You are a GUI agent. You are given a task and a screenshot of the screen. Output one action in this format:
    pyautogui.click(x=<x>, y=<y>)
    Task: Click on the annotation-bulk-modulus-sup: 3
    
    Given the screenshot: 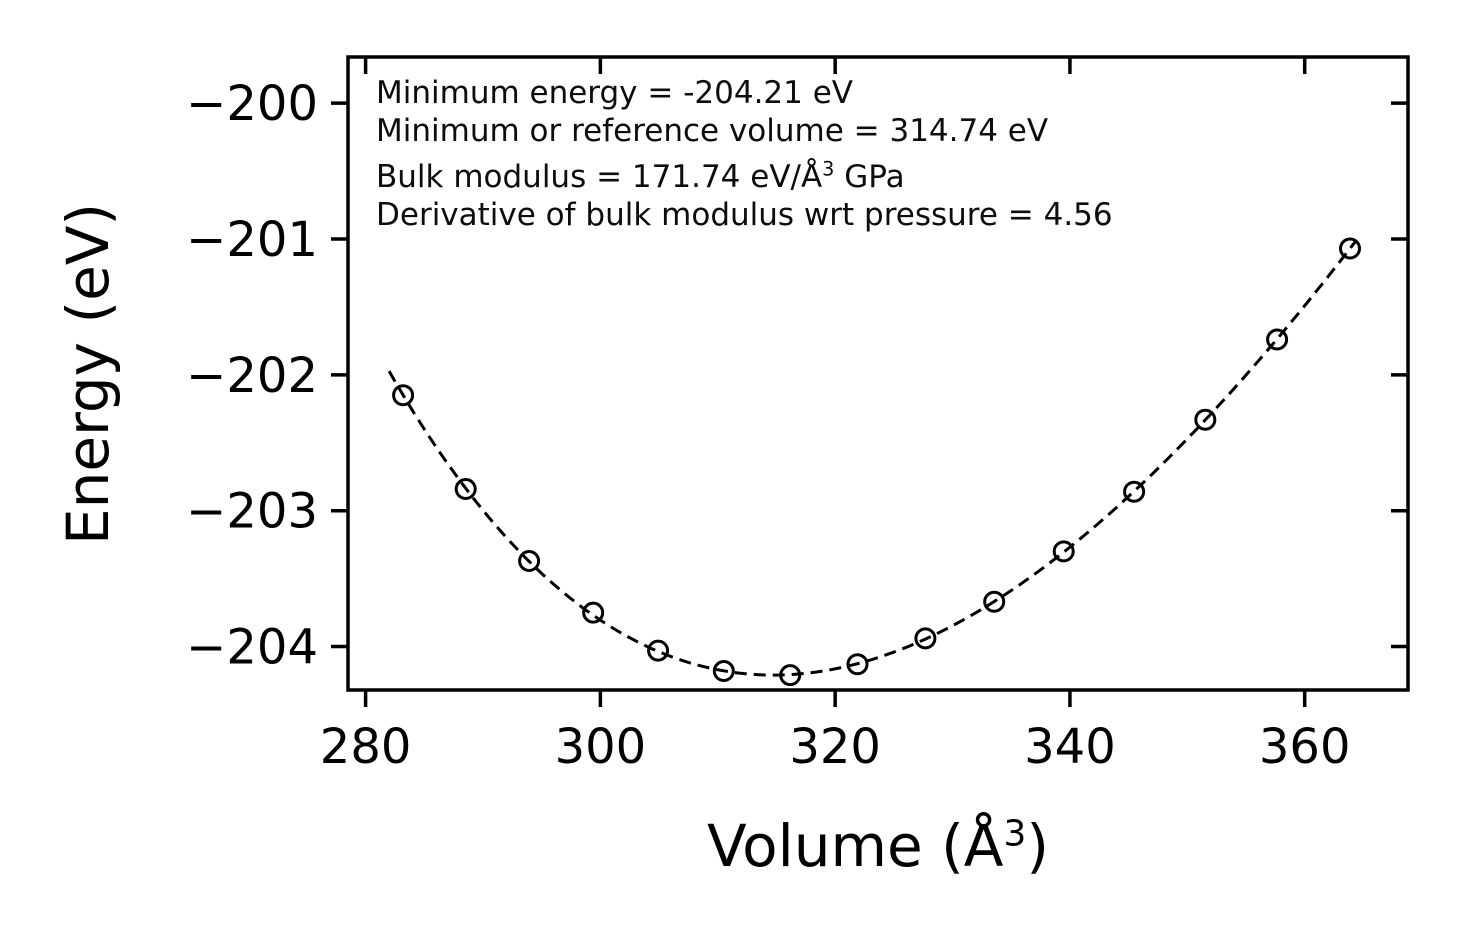 What is the action you would take?
    pyautogui.click(x=828, y=169)
    